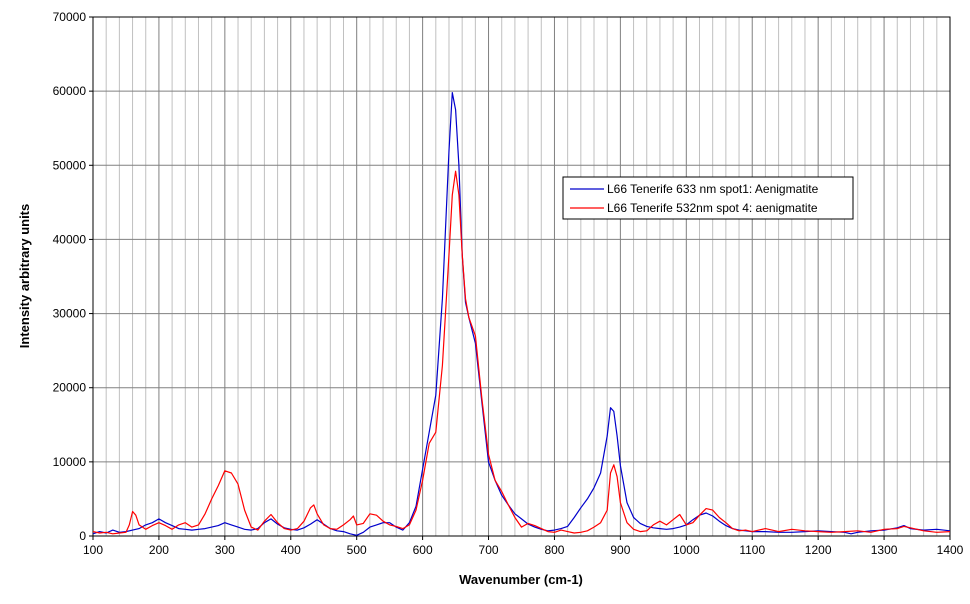 This screenshot has width=970, height=604. Describe the element at coordinates (554, 550) in the screenshot. I see `x-tick-label: 800` at that location.